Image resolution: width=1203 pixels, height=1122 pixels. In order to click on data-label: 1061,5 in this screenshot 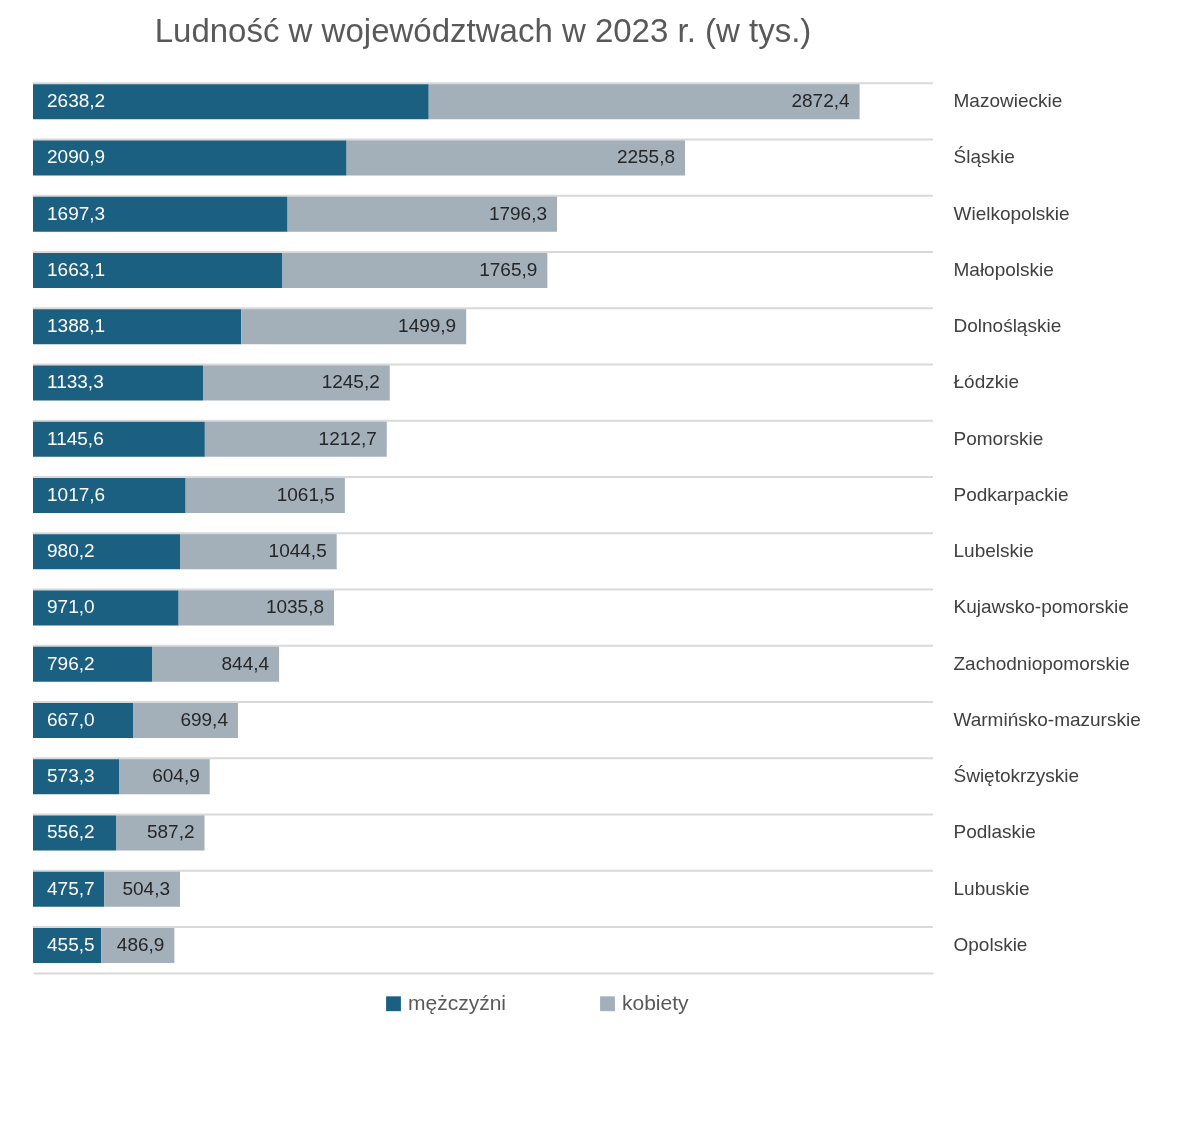, I will do `click(305, 494)`.